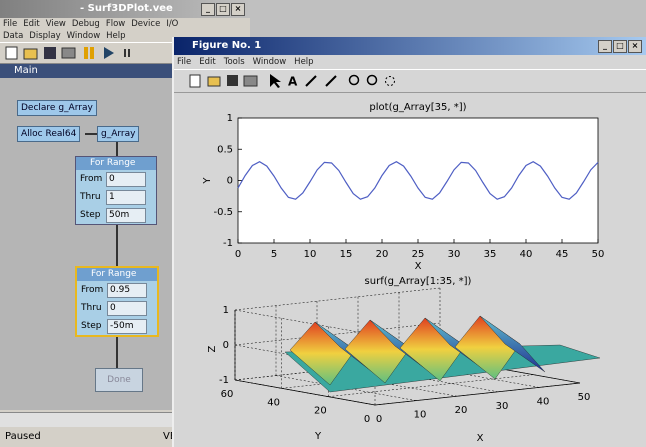 The height and width of the screenshot is (447, 646). Describe the element at coordinates (172, 24) in the screenshot. I see `menu-item: I/O` at that location.